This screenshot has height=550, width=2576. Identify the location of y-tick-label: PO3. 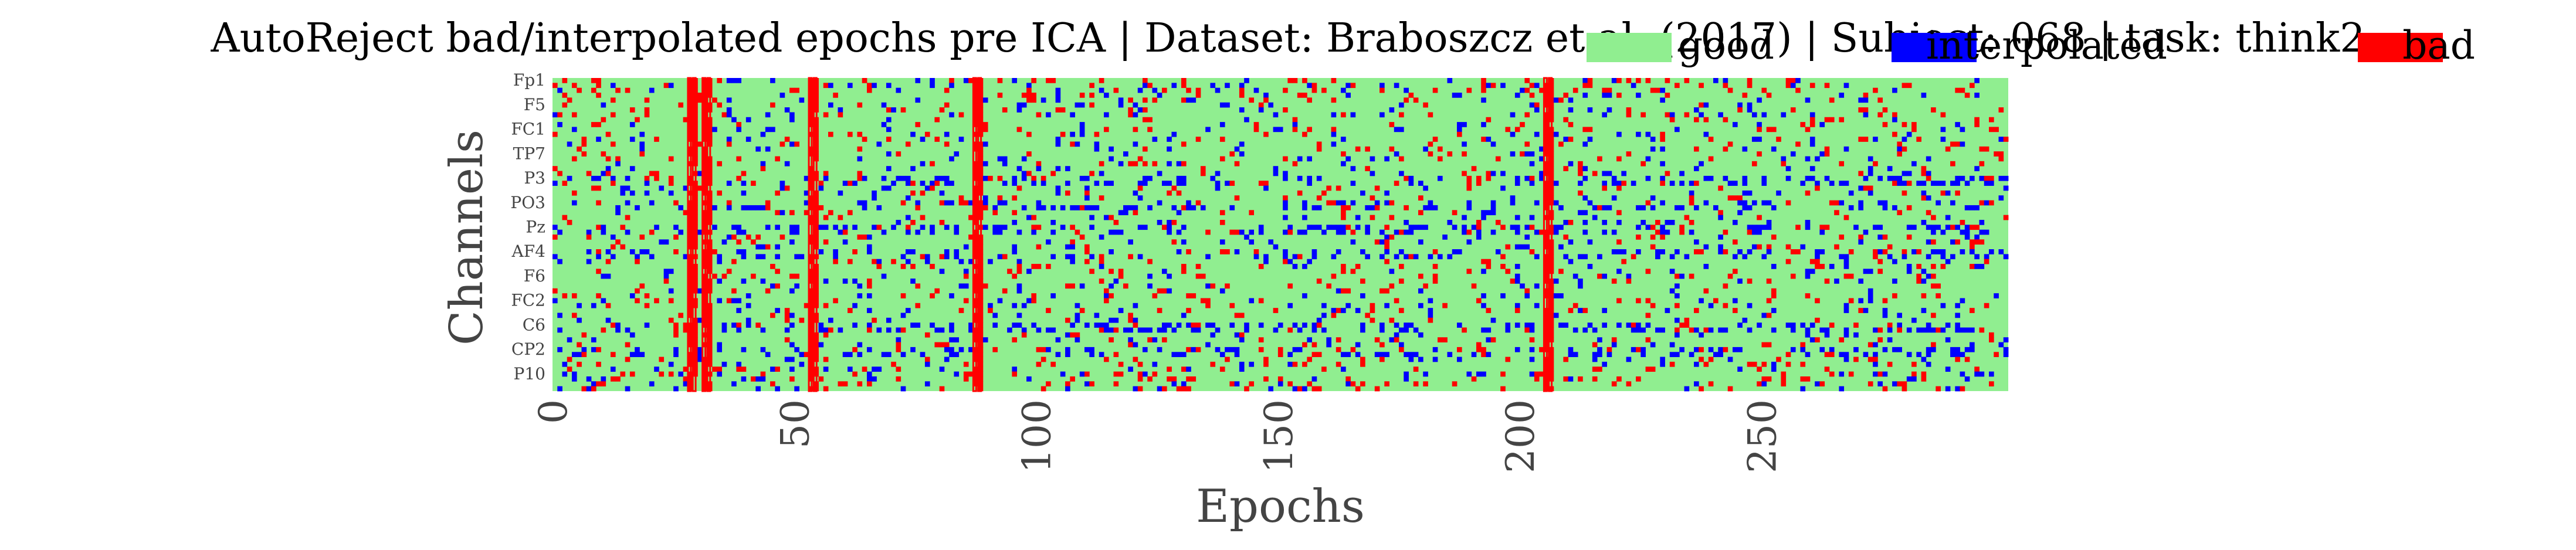
(527, 203).